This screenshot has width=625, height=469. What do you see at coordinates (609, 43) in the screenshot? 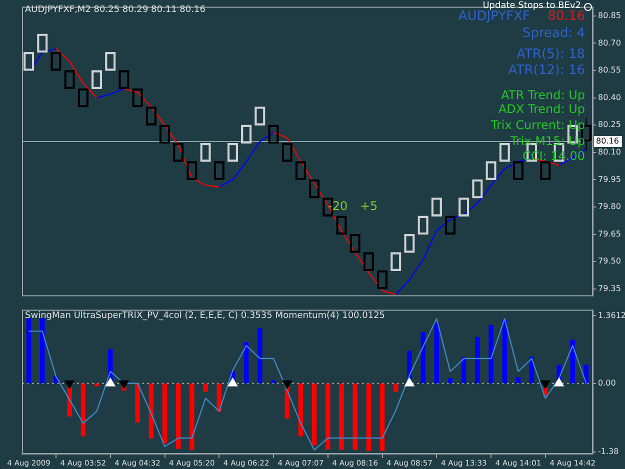
I see `y-tick-label: 80.70` at bounding box center [609, 43].